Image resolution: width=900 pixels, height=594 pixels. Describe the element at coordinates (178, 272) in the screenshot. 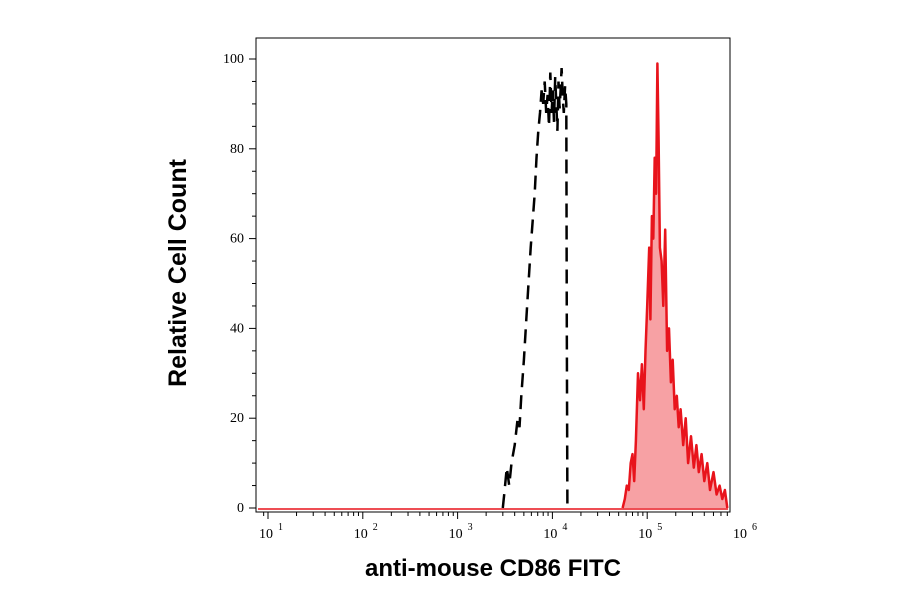

I see `y-axis-title: Relative Cell Count` at that location.